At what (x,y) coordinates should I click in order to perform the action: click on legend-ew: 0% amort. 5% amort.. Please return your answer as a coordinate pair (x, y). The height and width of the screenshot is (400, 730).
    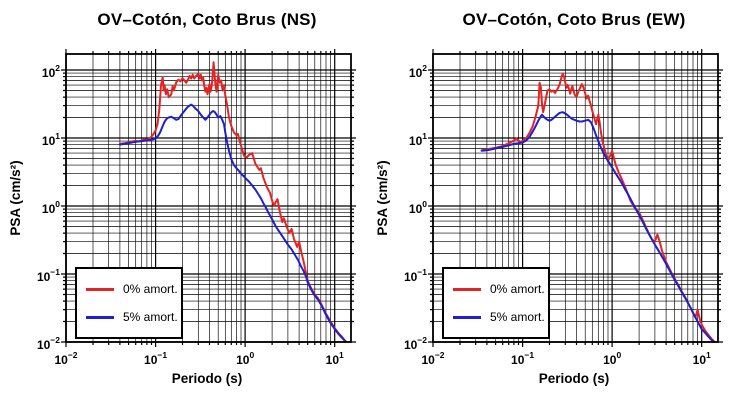
    Looking at the image, I should click on (496, 303).